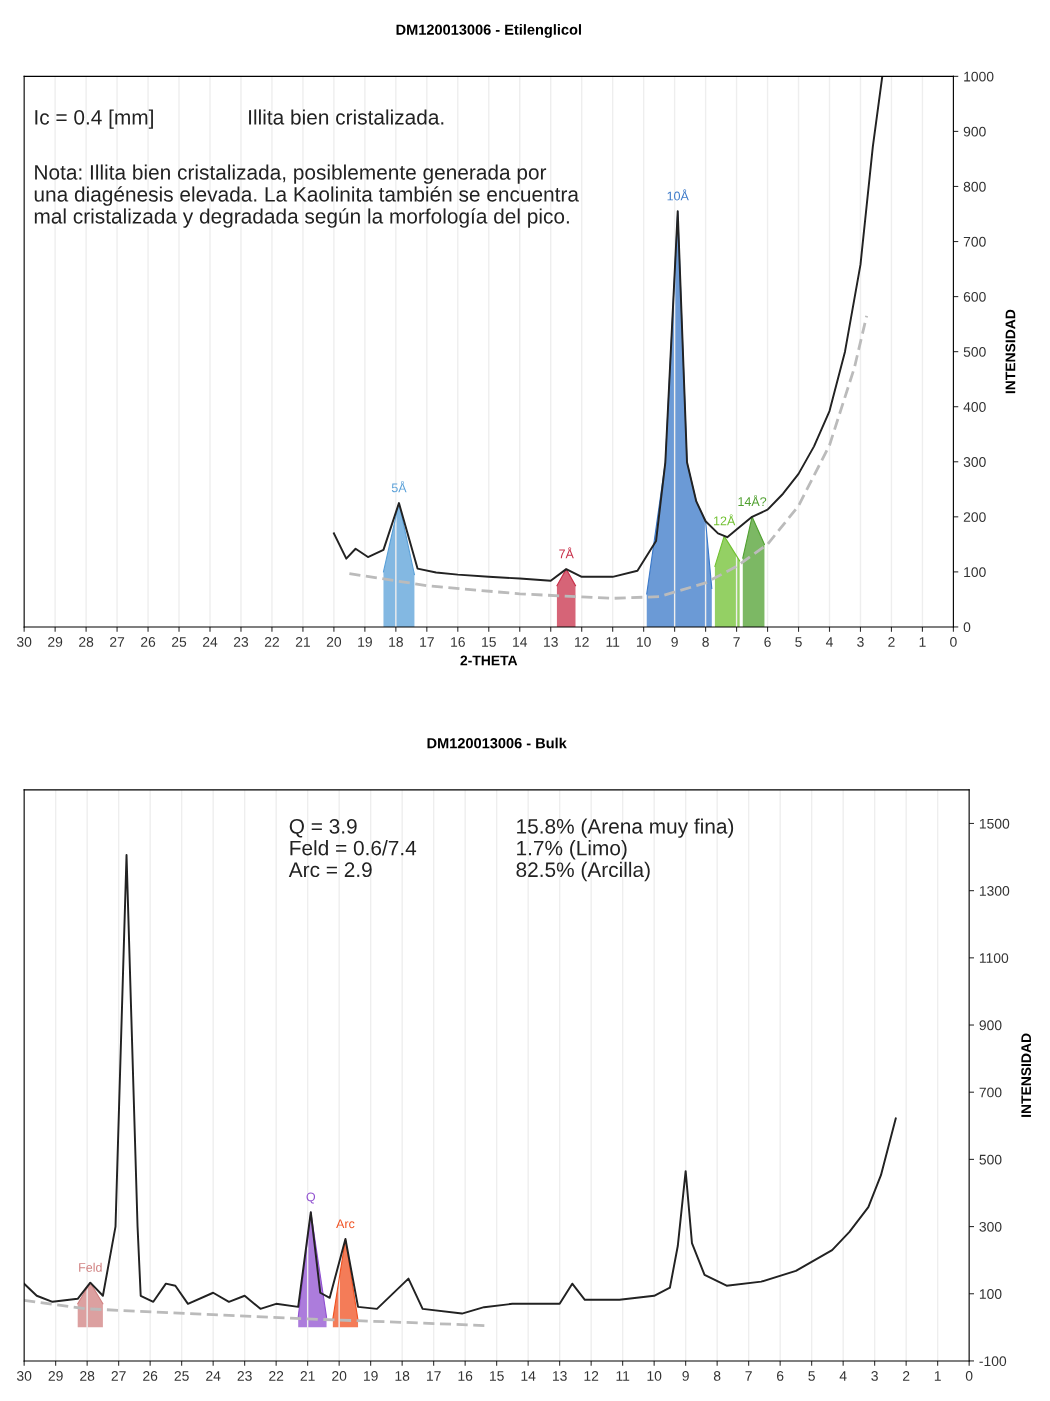 Image resolution: width=1050 pixels, height=1401 pixels. I want to click on x-axis-title: 2-THETA, so click(489, 660).